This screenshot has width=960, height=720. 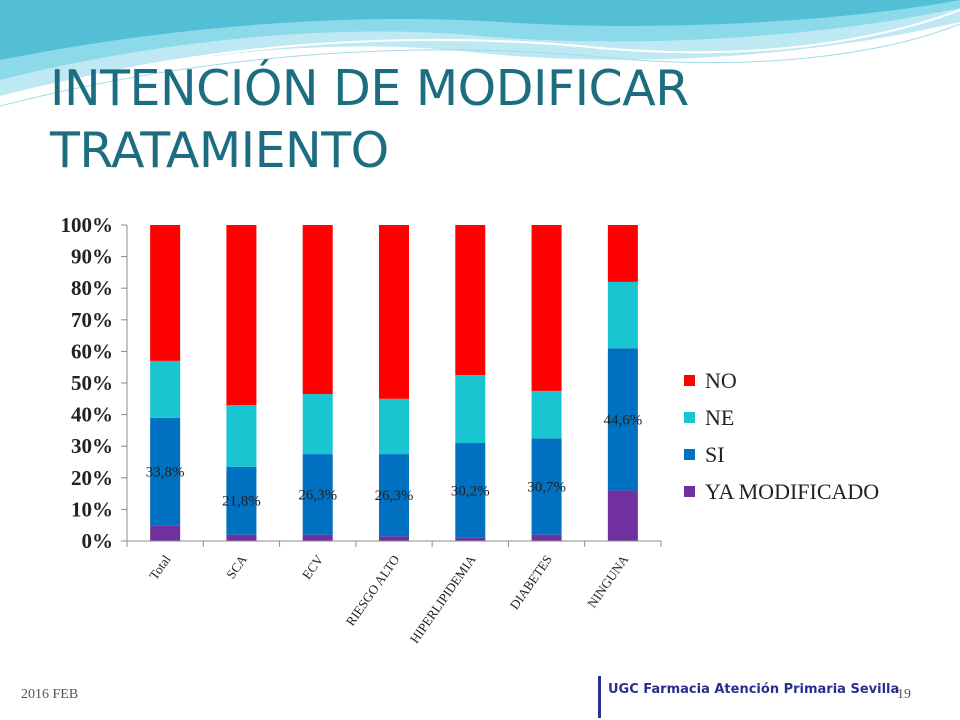 What do you see at coordinates (313, 567) in the screenshot?
I see `x-tick-label: ECV` at bounding box center [313, 567].